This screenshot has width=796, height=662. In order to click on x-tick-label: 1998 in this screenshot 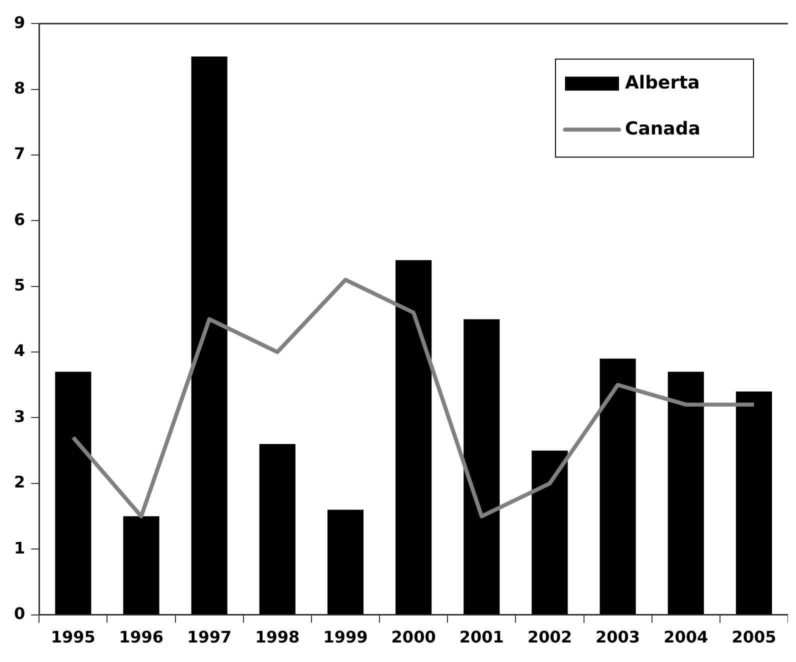, I will do `click(277, 637)`.